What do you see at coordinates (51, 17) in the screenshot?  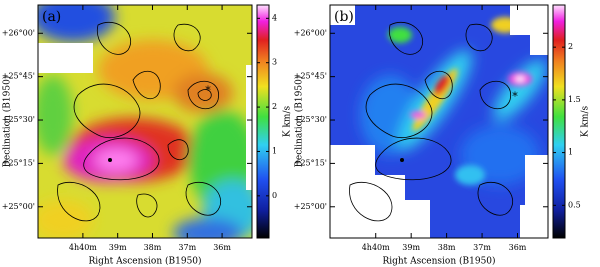 I see `panel-label: (a)` at bounding box center [51, 17].